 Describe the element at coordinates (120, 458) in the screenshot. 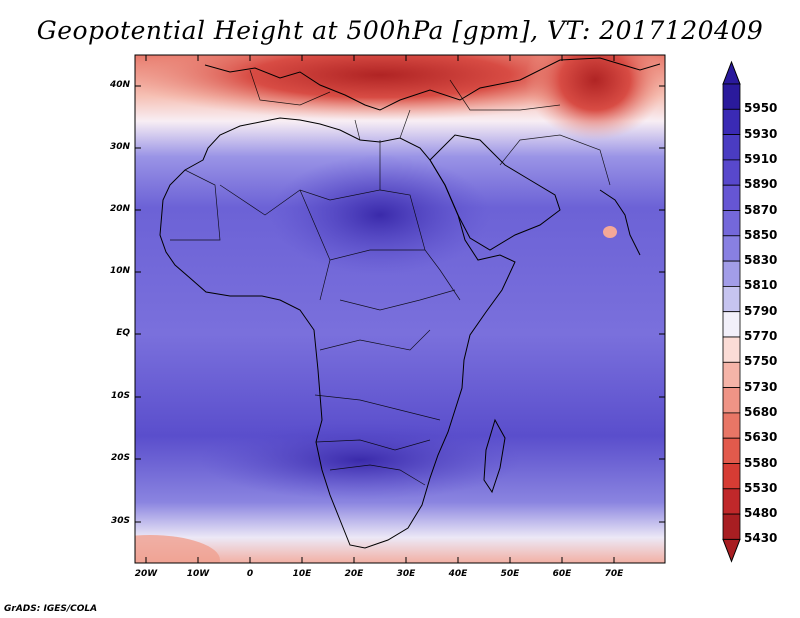

I see `y-tick-label: 20S` at that location.